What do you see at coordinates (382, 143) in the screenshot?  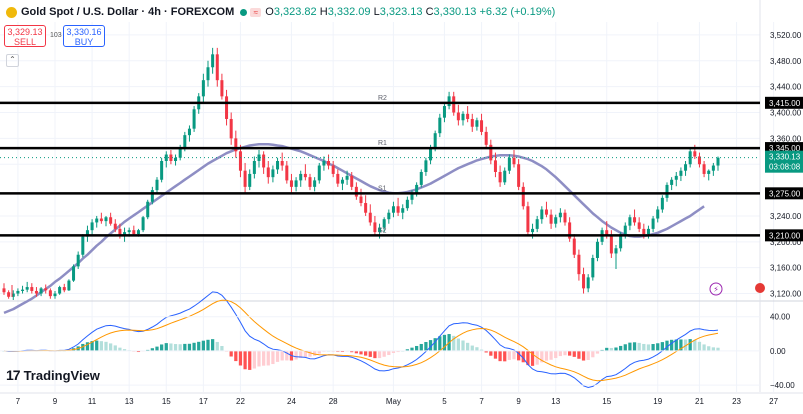 I see `level-name-r1: R1` at bounding box center [382, 143].